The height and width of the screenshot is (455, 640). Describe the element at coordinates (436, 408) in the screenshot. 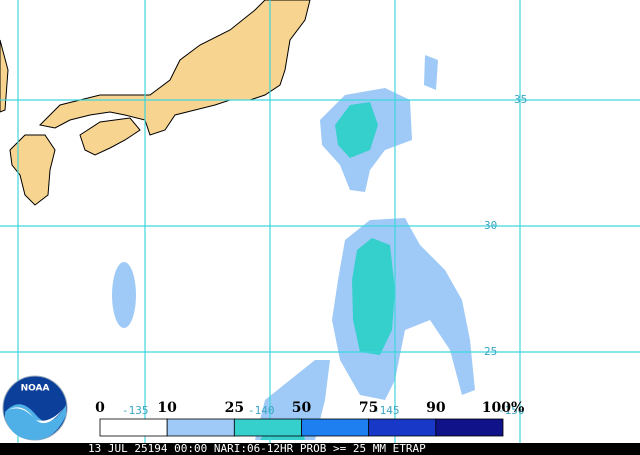

I see `legend-label: 90` at that location.